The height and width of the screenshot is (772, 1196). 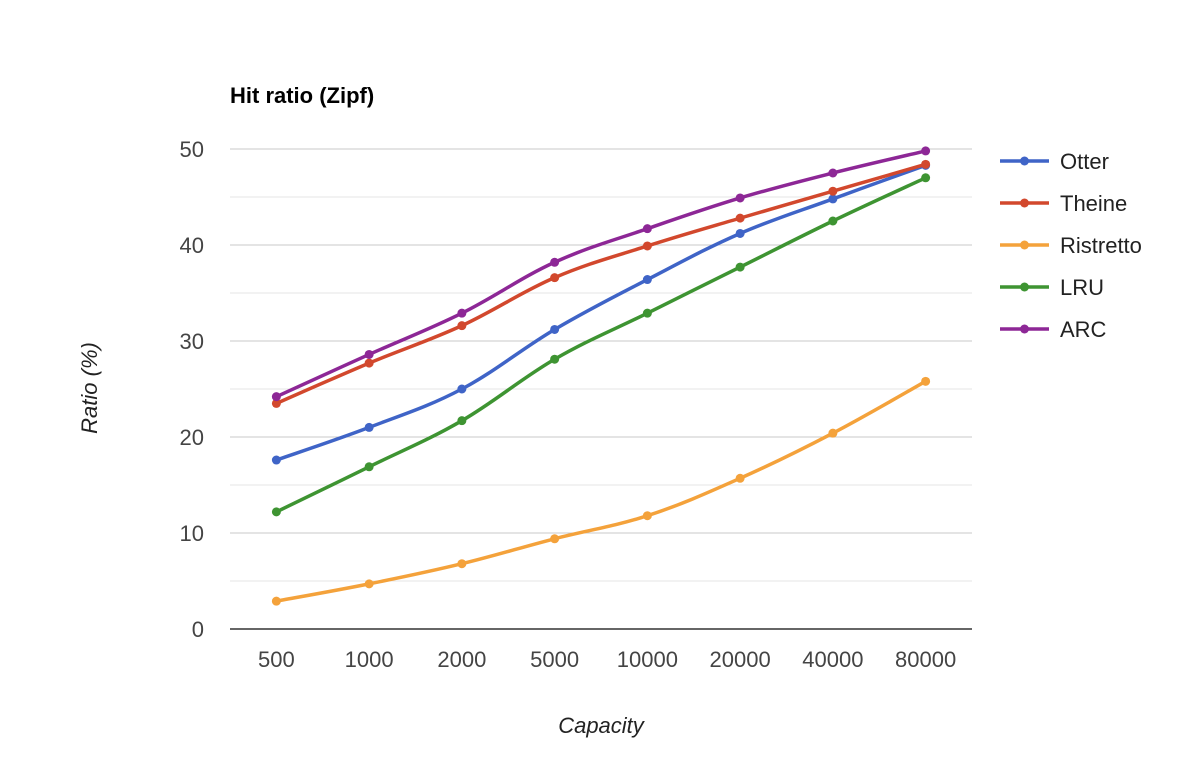 I want to click on legend-label: LRU, so click(x=1082, y=287).